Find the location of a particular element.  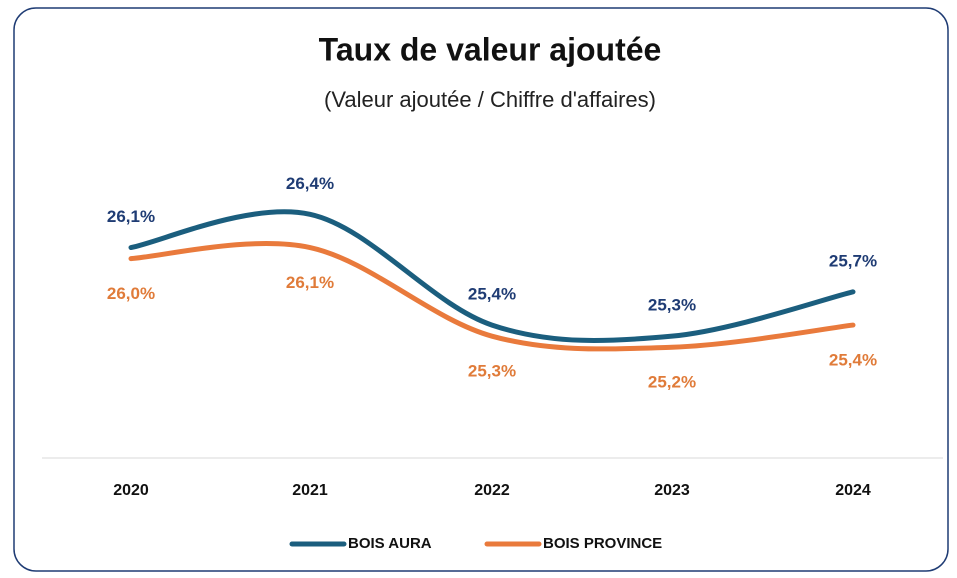

legend-label: BOIS PROVINCE is located at coordinates (602, 543).